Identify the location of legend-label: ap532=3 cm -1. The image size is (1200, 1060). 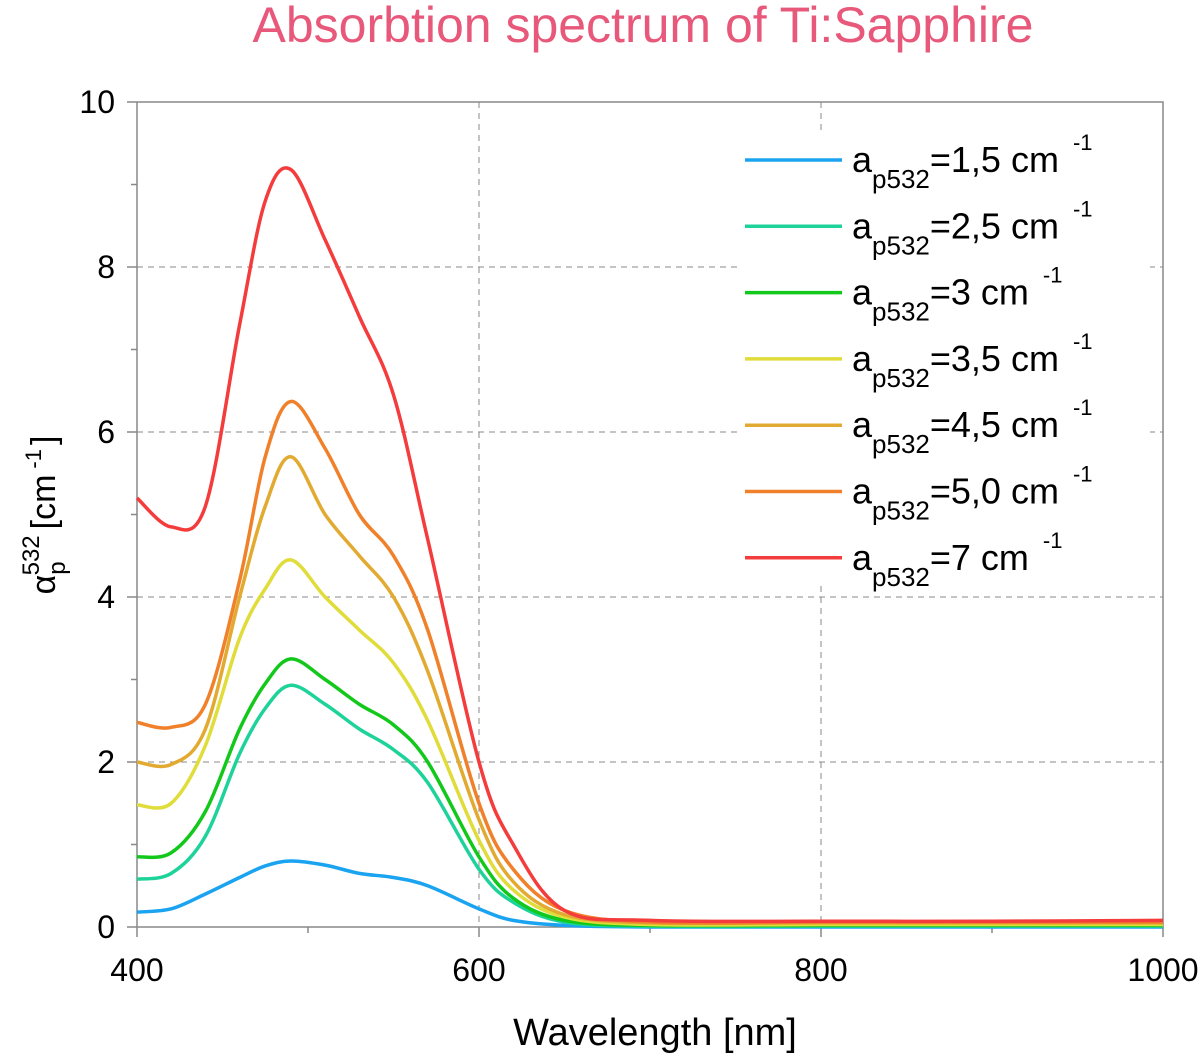
(957, 295).